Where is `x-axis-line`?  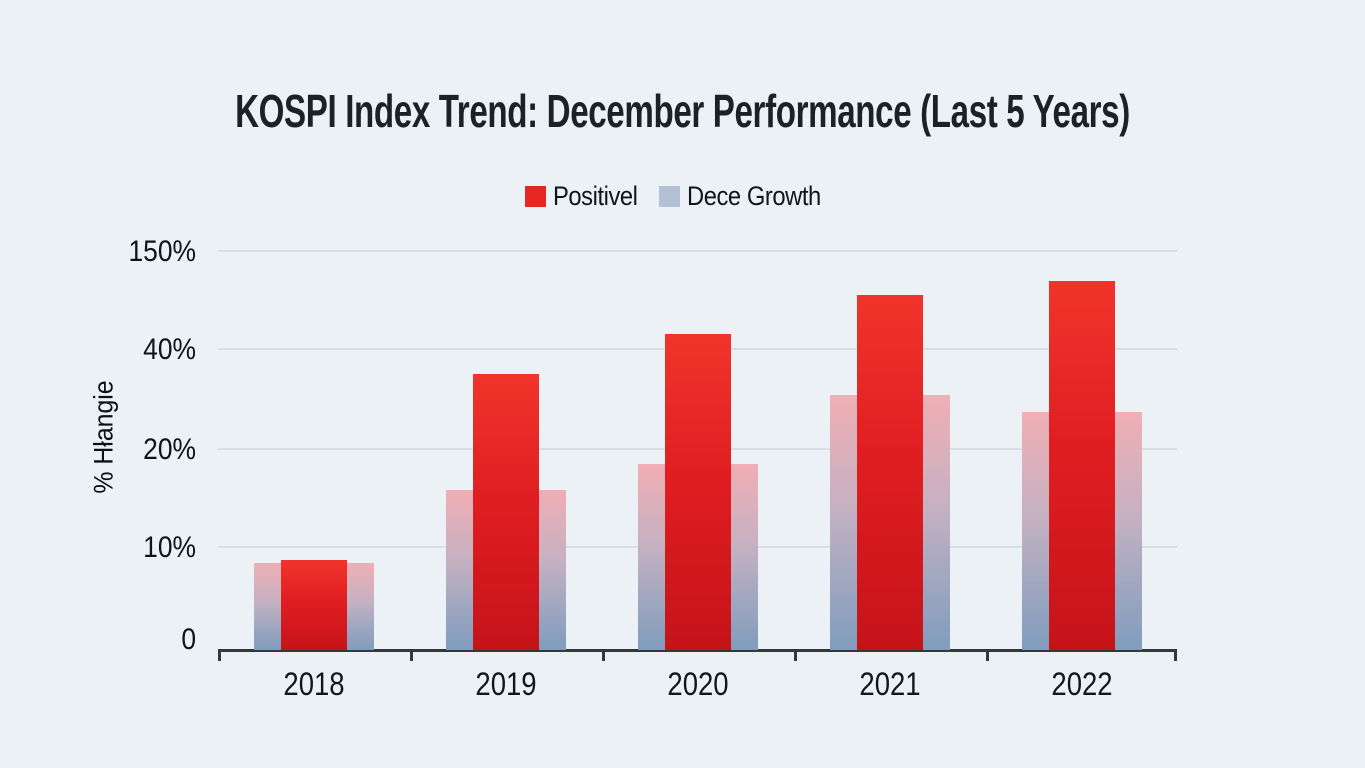 x-axis-line is located at coordinates (697, 650).